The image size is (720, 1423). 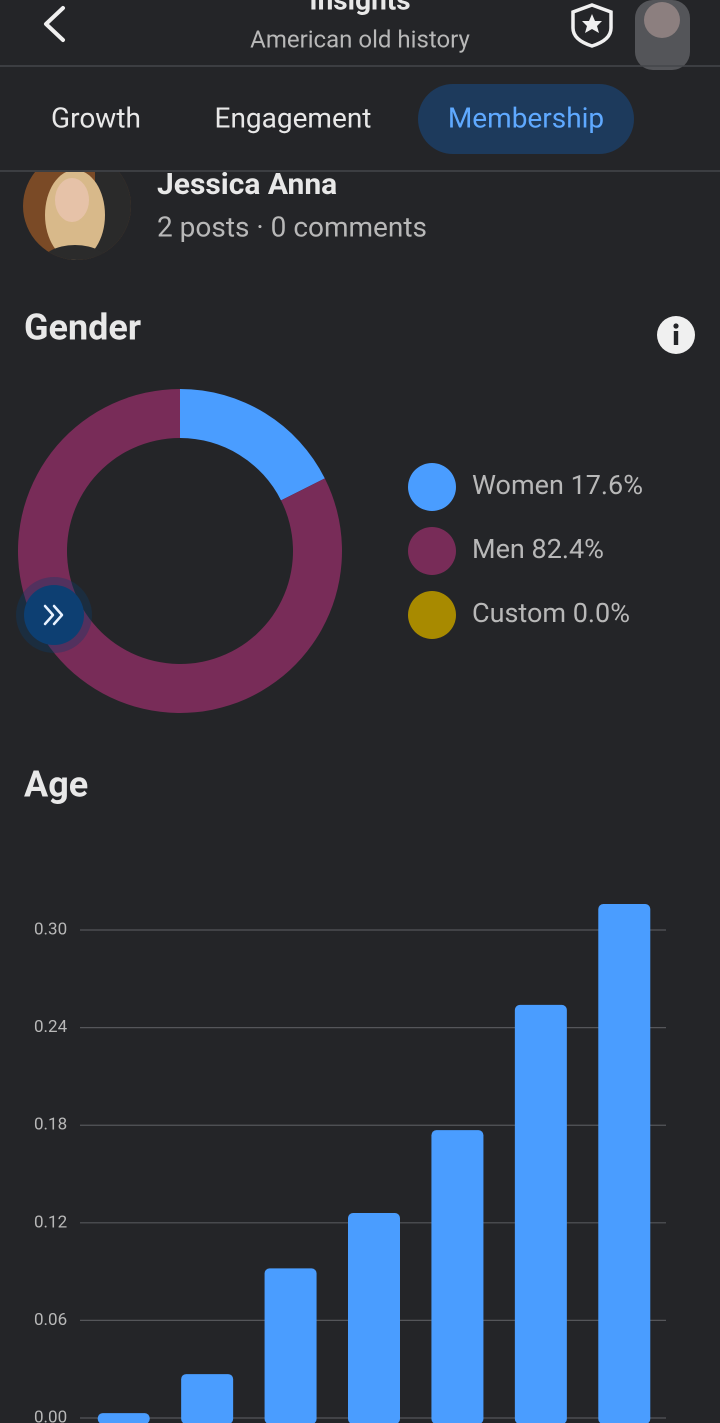 What do you see at coordinates (247, 184) in the screenshot?
I see `member-name: Jessica Anna` at bounding box center [247, 184].